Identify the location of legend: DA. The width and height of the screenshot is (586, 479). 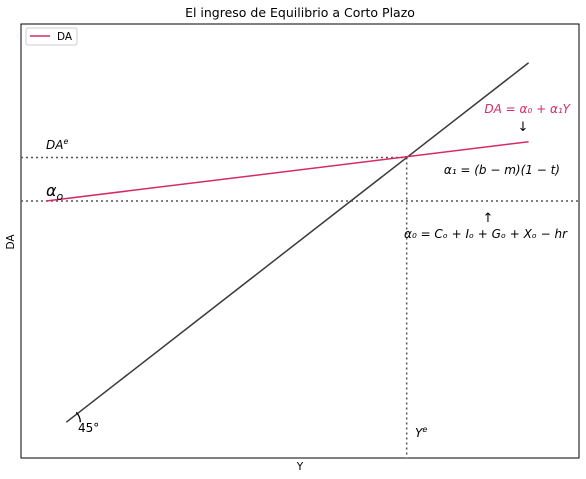
(51, 36).